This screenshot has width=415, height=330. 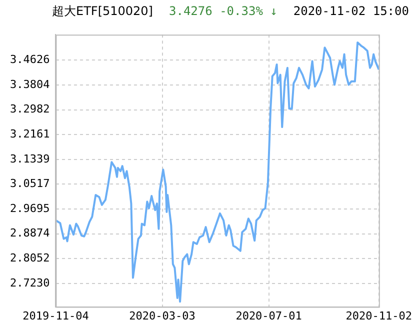 What do you see at coordinates (379, 315) in the screenshot?
I see `x-tick-label: 2020-11-02` at bounding box center [379, 315].